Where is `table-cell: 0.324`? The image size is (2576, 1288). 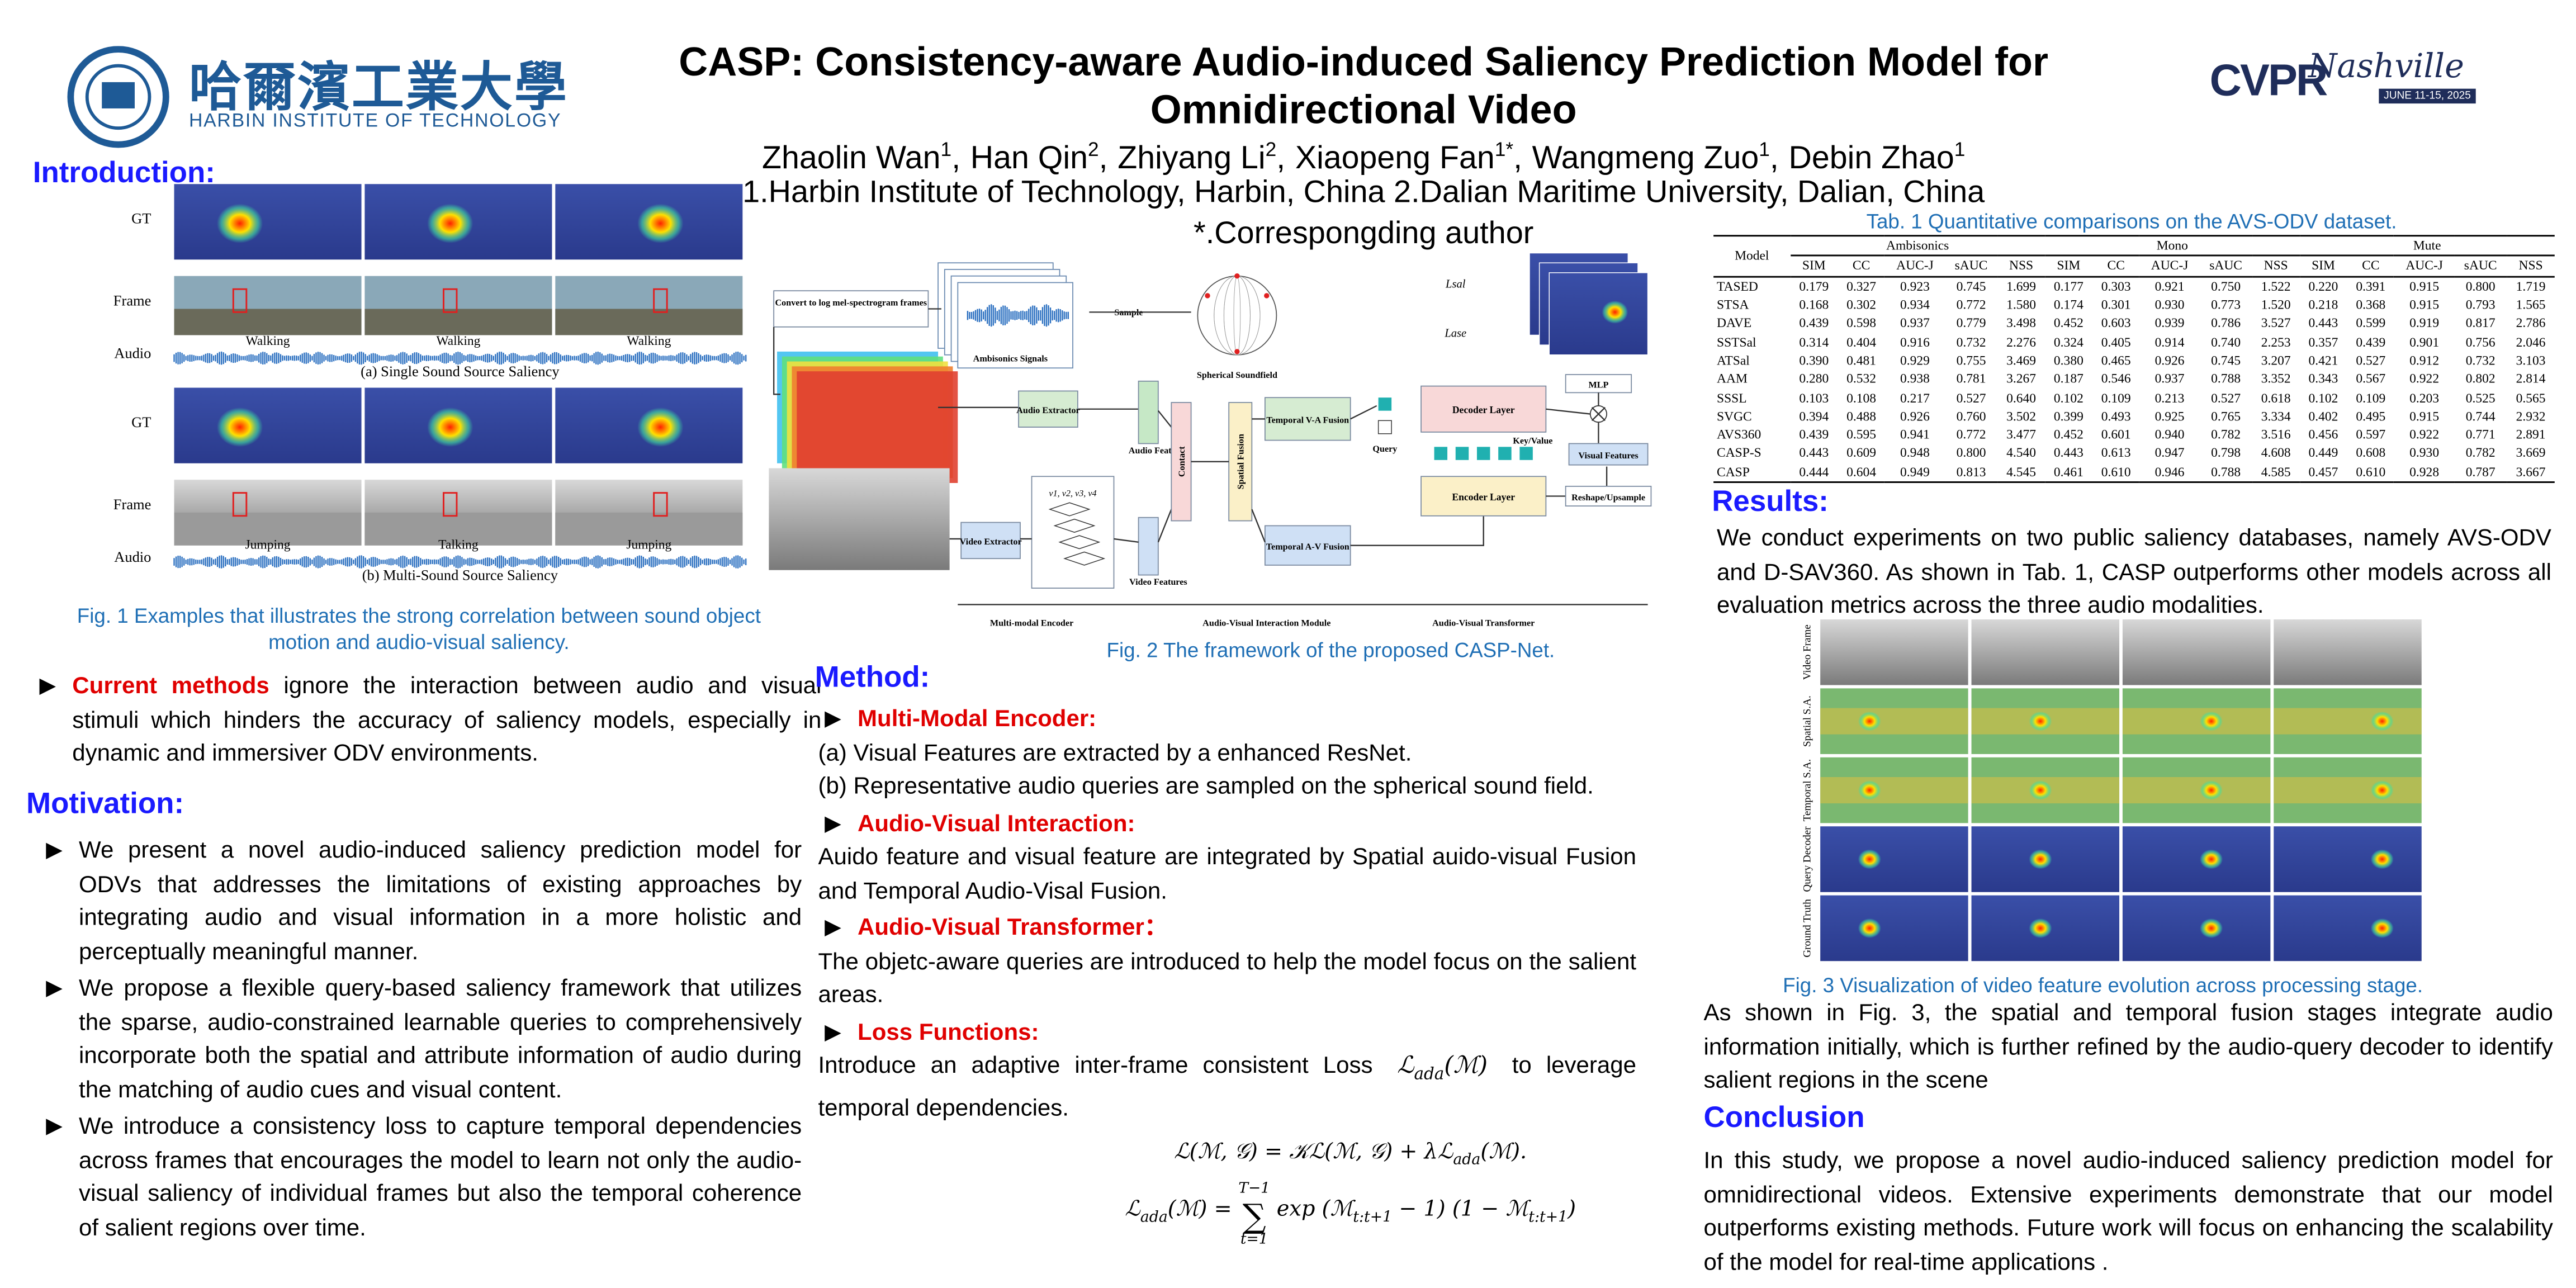
table-cell: 0.324 is located at coordinates (2068, 341).